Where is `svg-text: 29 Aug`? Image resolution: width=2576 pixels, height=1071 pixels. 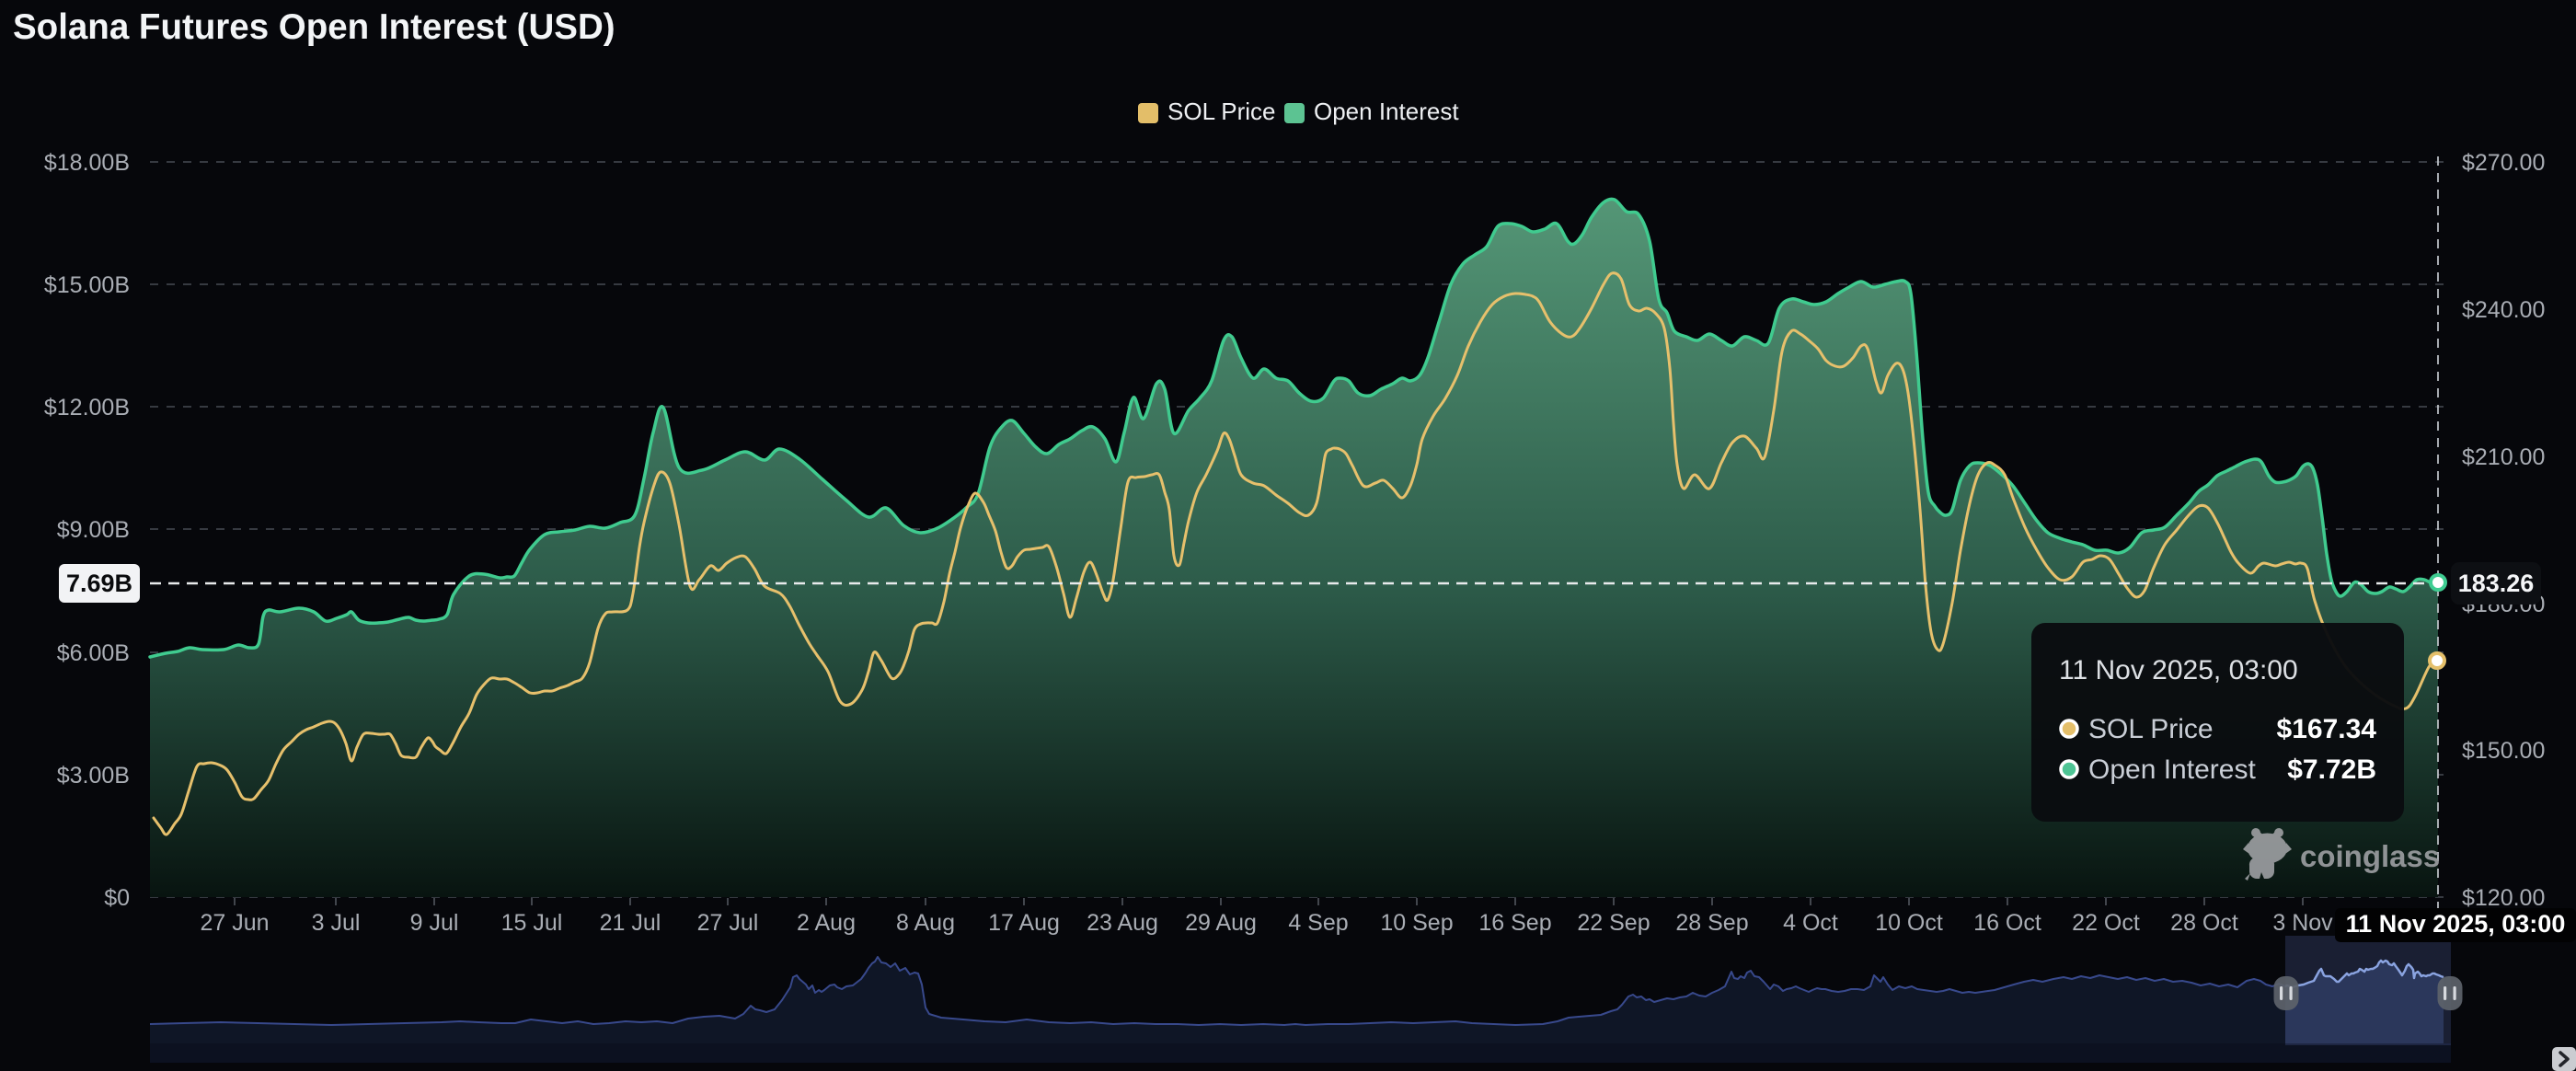
svg-text: 29 Aug is located at coordinates (1221, 923).